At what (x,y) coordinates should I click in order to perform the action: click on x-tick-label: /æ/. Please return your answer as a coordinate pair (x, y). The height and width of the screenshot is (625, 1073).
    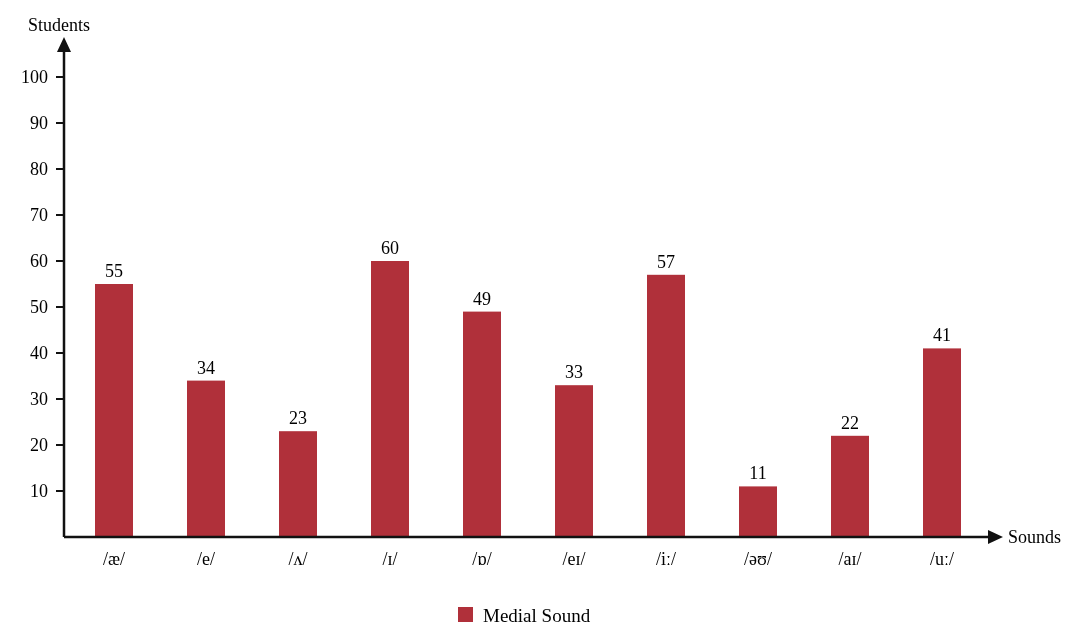
    Looking at the image, I should click on (114, 559).